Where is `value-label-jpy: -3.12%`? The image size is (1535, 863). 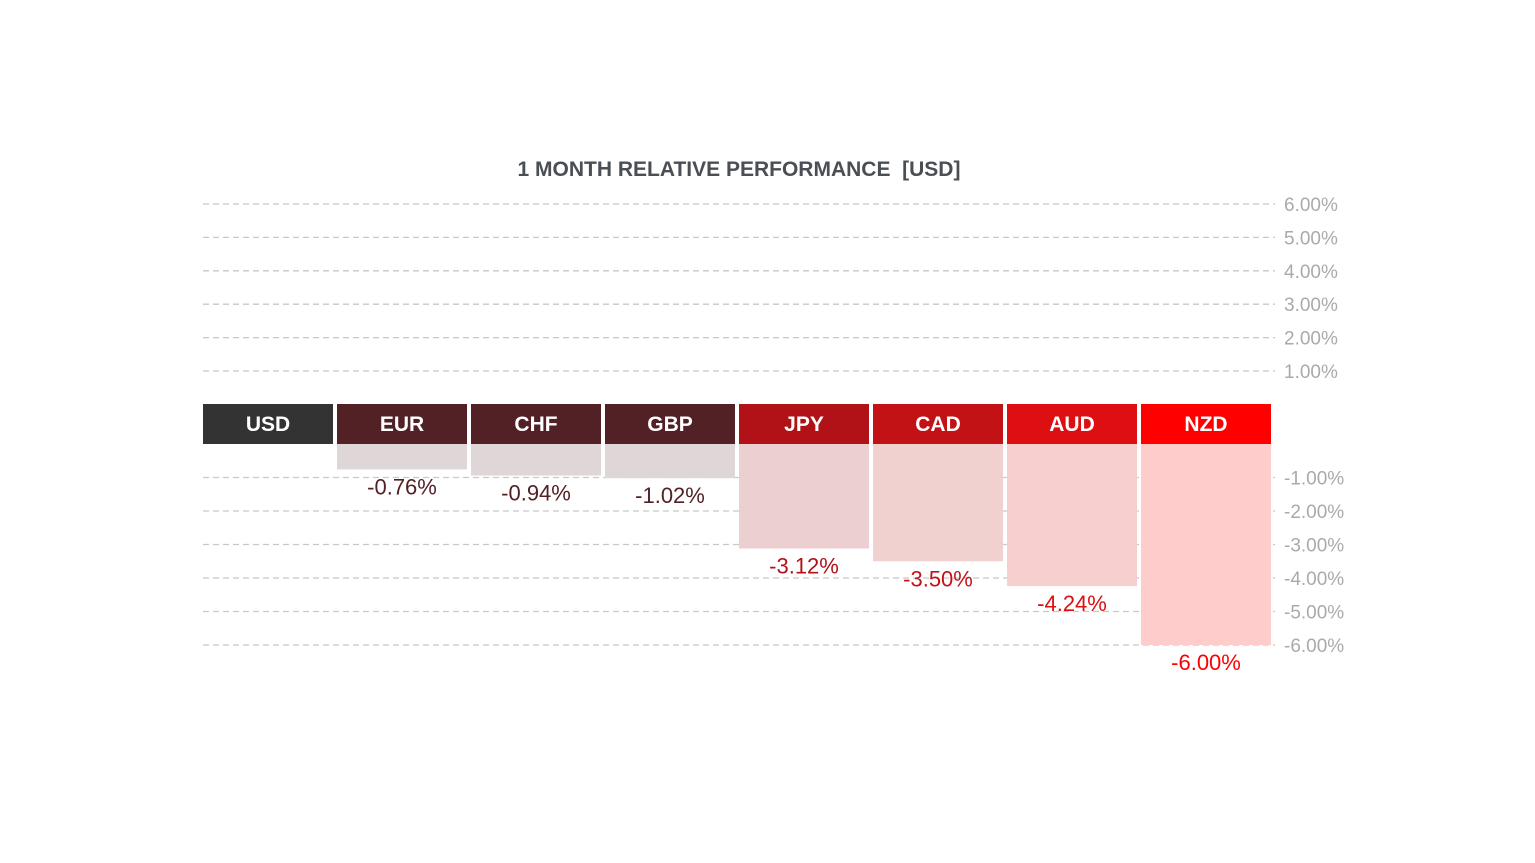
value-label-jpy: -3.12% is located at coordinates (804, 566).